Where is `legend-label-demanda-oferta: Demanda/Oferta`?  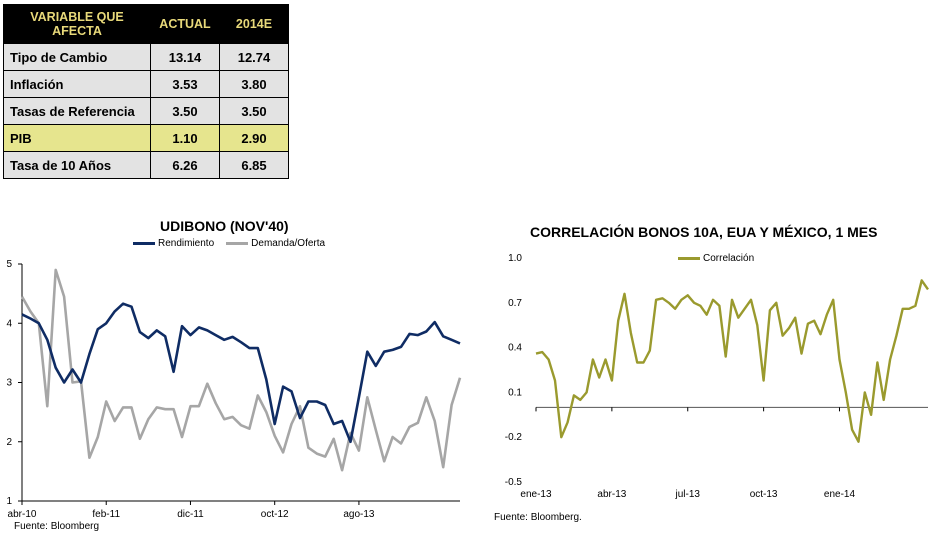
legend-label-demanda-oferta: Demanda/Oferta is located at coordinates (288, 243).